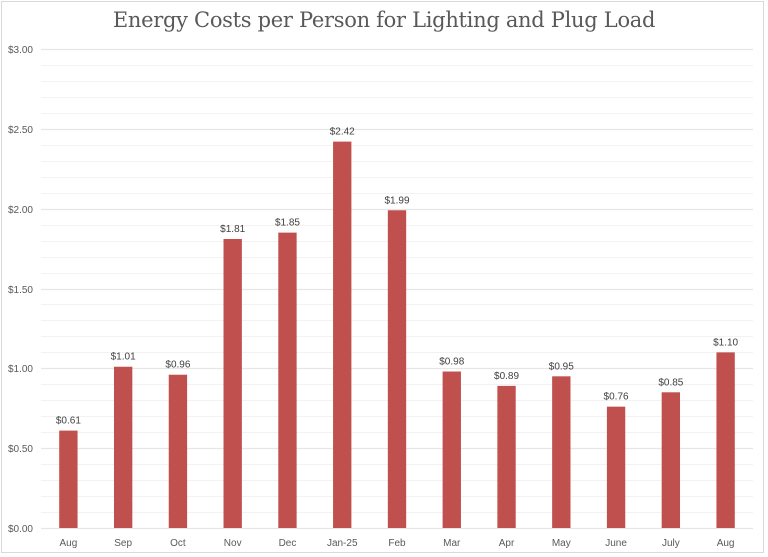 The width and height of the screenshot is (768, 557). What do you see at coordinates (178, 543) in the screenshot?
I see `x-tick-label: Oct` at bounding box center [178, 543].